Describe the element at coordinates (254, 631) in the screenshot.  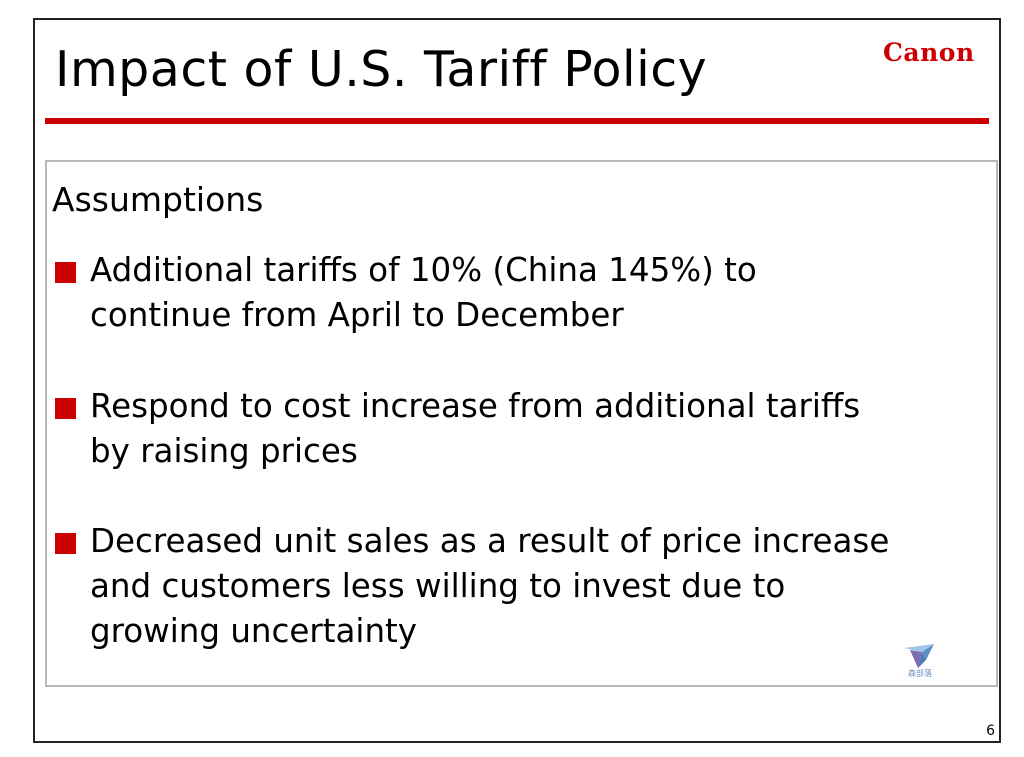
I see `bullet-line: growing uncertainty` at that location.